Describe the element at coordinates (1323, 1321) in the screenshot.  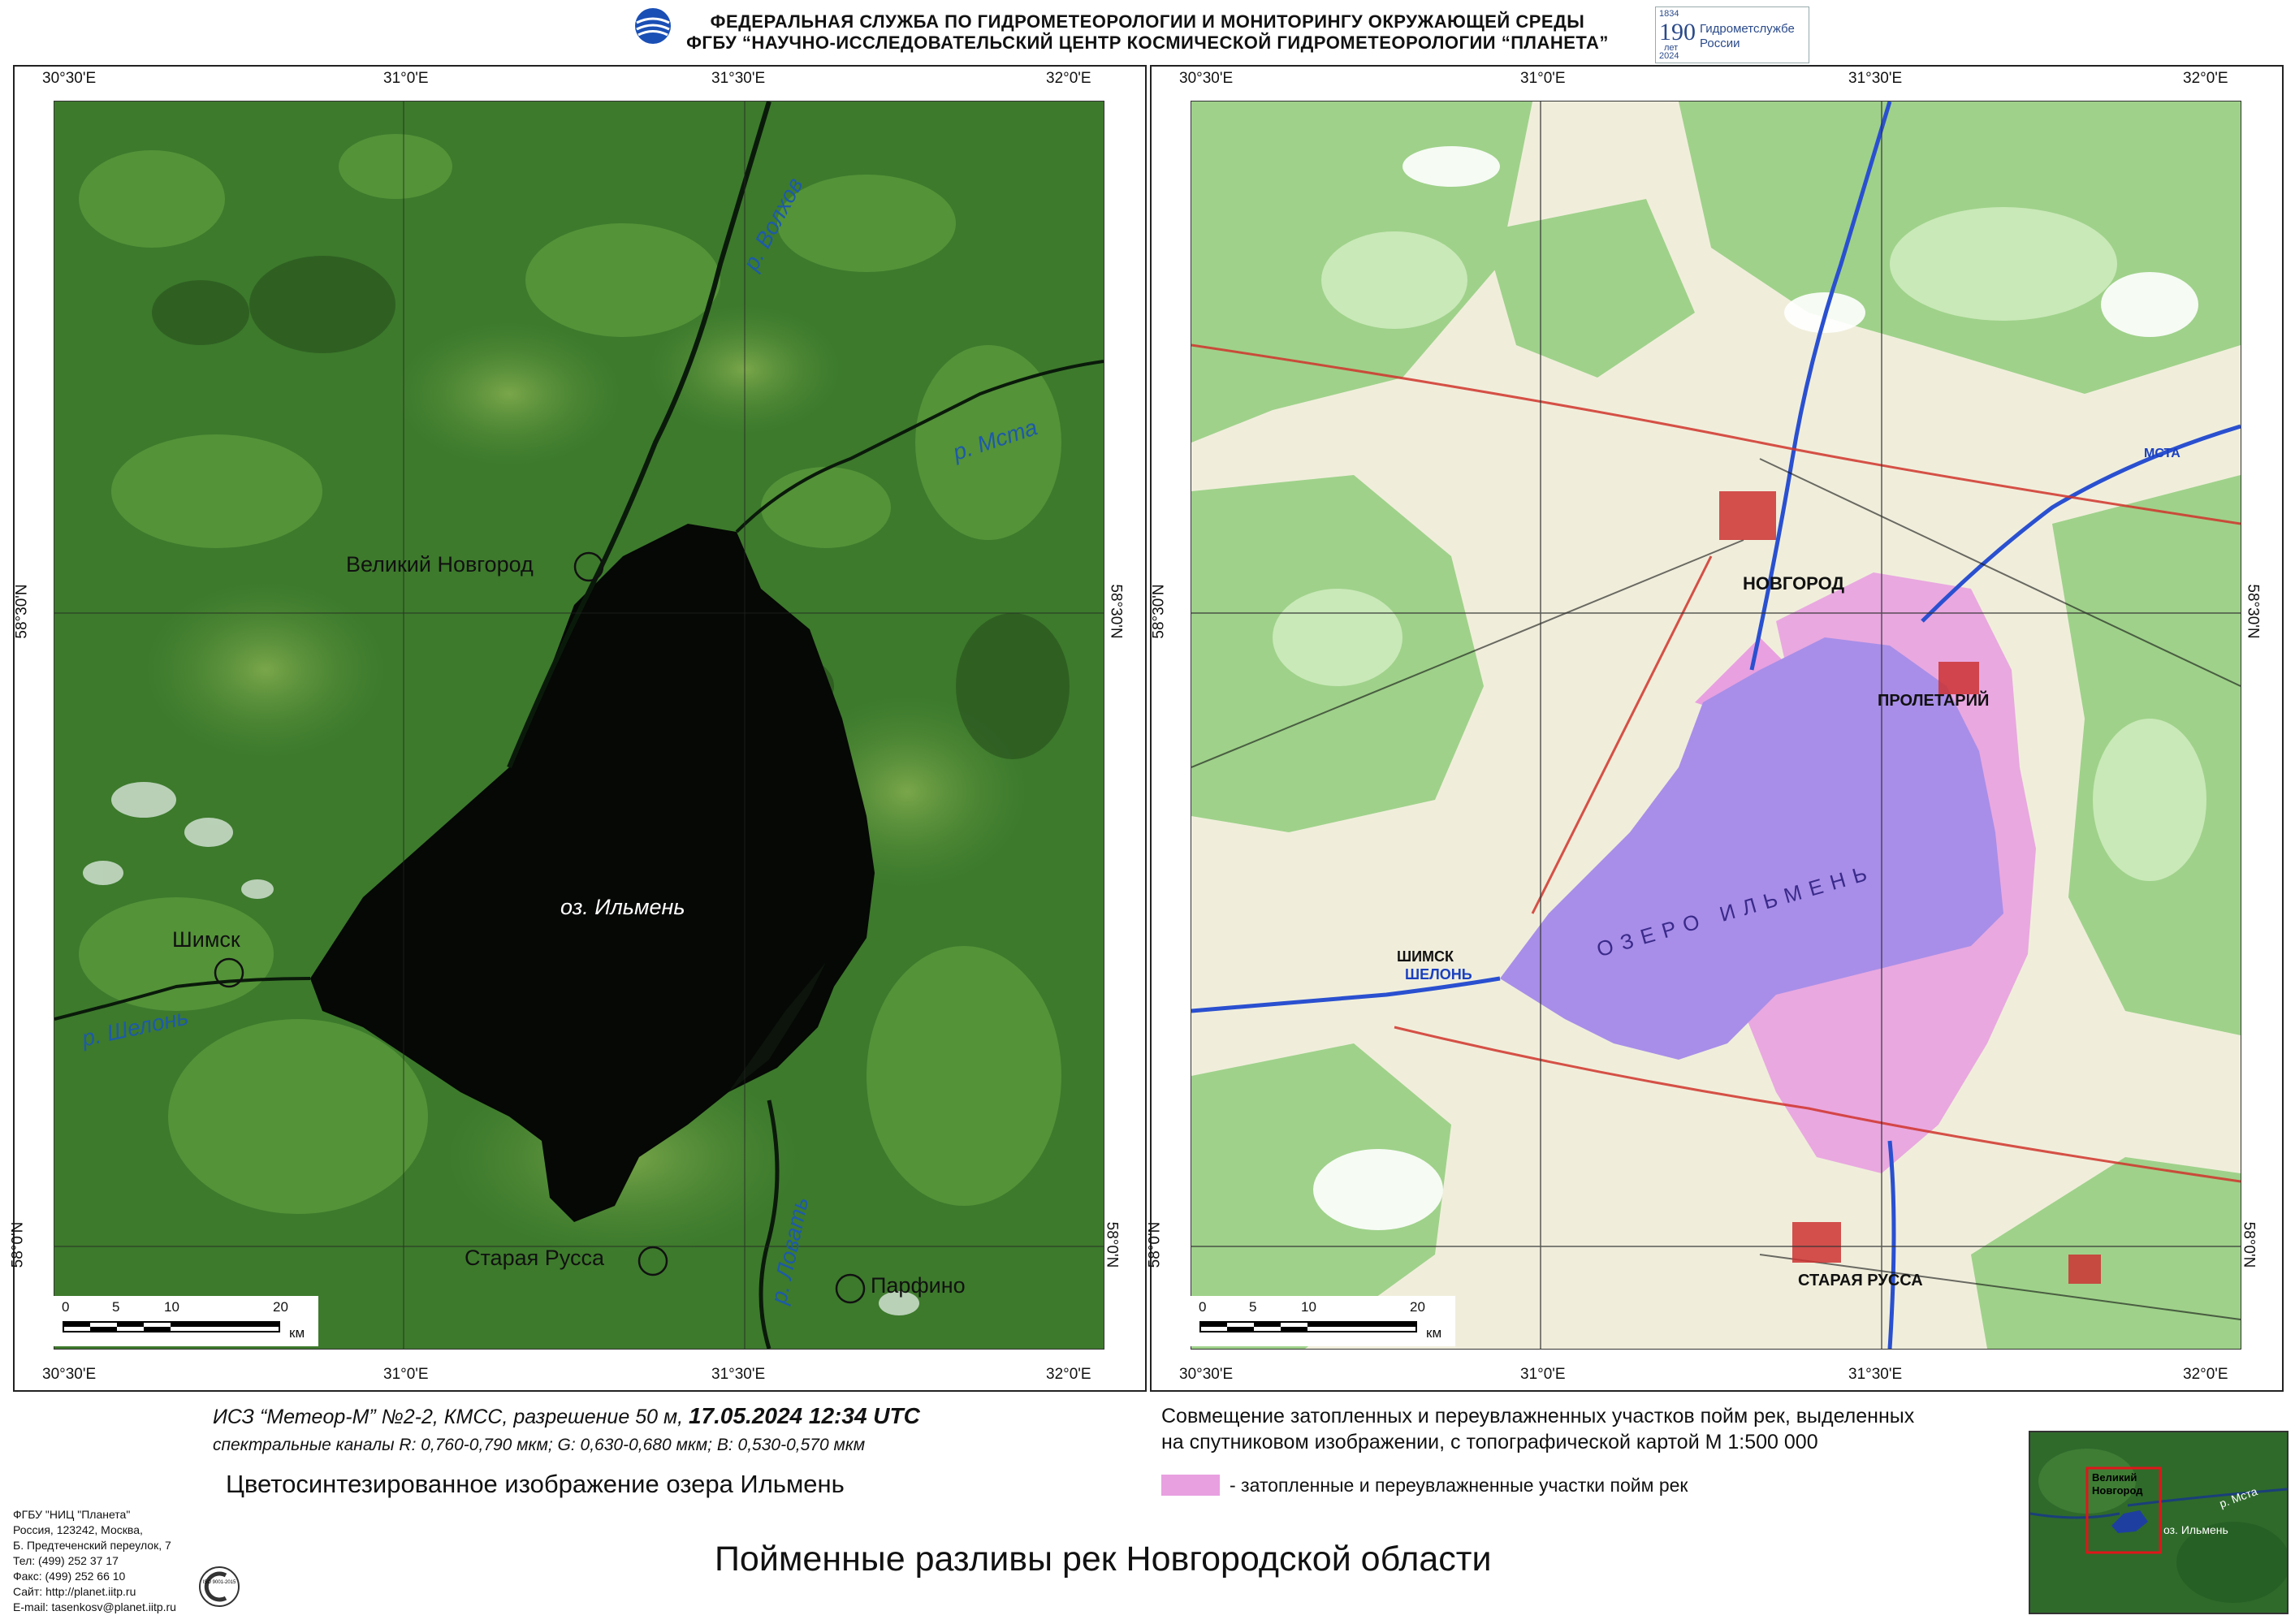
I see `right-scale-bar: 0 5 10 20 км` at that location.